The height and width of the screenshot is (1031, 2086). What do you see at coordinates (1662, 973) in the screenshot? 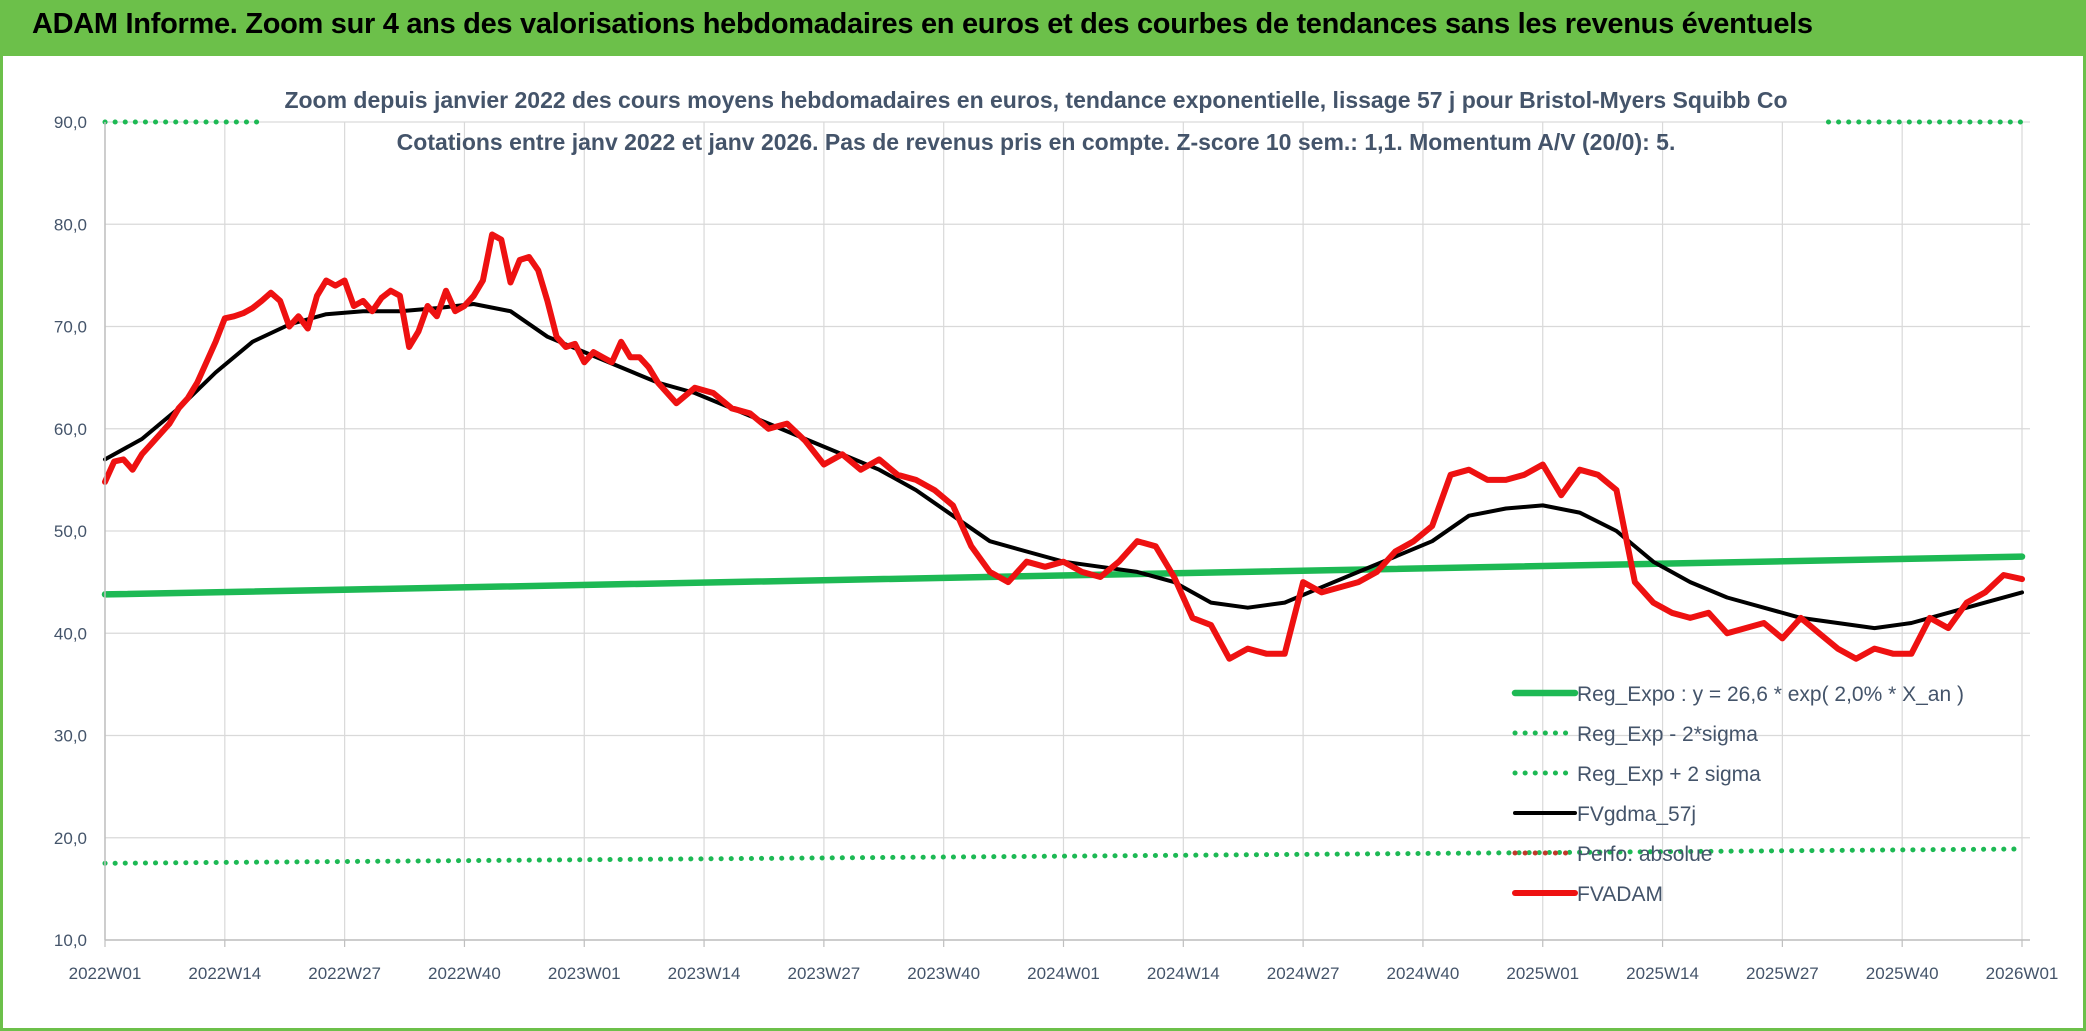
I see `x-tick-label: 2025W14` at bounding box center [1662, 973].